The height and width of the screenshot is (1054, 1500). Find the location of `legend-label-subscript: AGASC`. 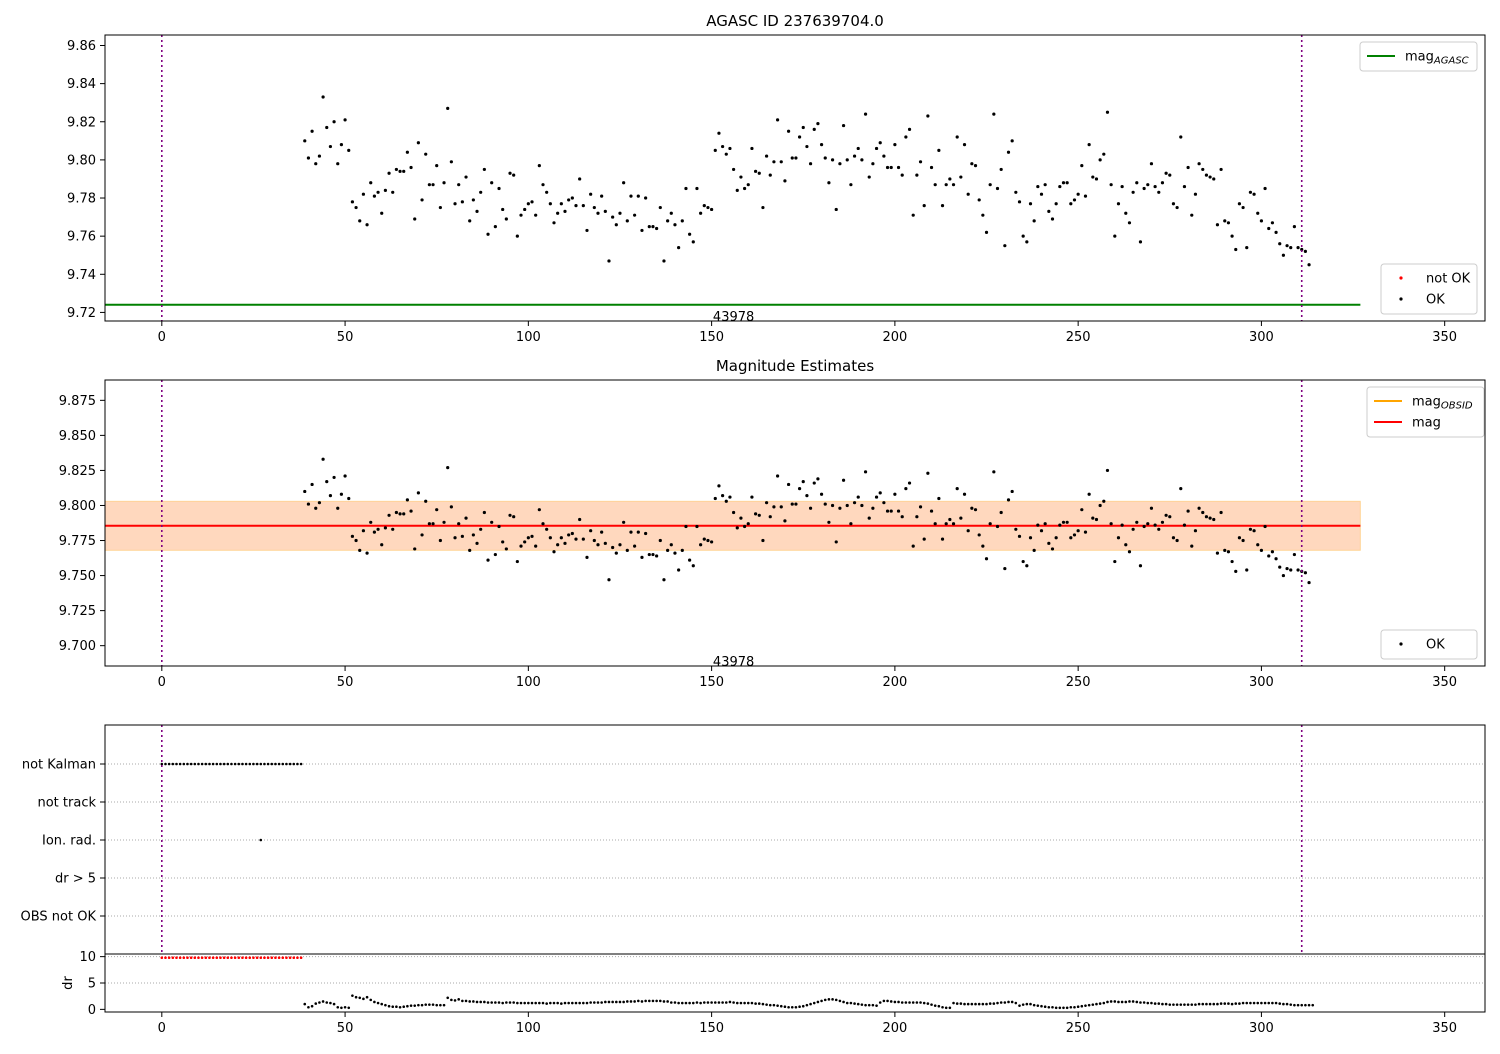

legend-label-subscript: AGASC is located at coordinates (1451, 61).